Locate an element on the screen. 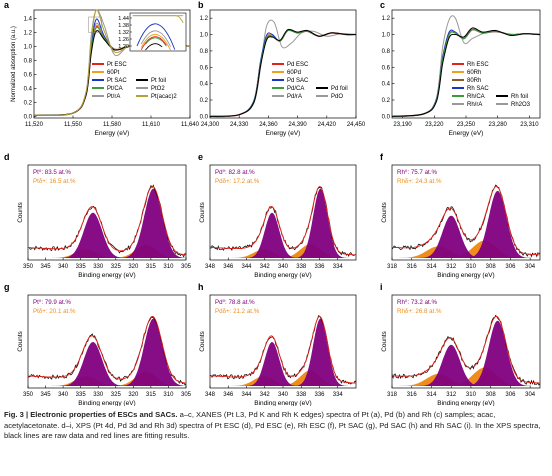 The width and height of the screenshot is (552, 476). fit-line-d is located at coordinates (107, 221).